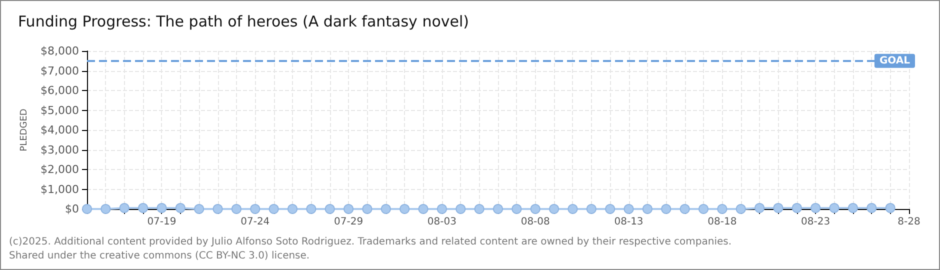  I want to click on y-tick-label: $7,000, so click(59, 71).